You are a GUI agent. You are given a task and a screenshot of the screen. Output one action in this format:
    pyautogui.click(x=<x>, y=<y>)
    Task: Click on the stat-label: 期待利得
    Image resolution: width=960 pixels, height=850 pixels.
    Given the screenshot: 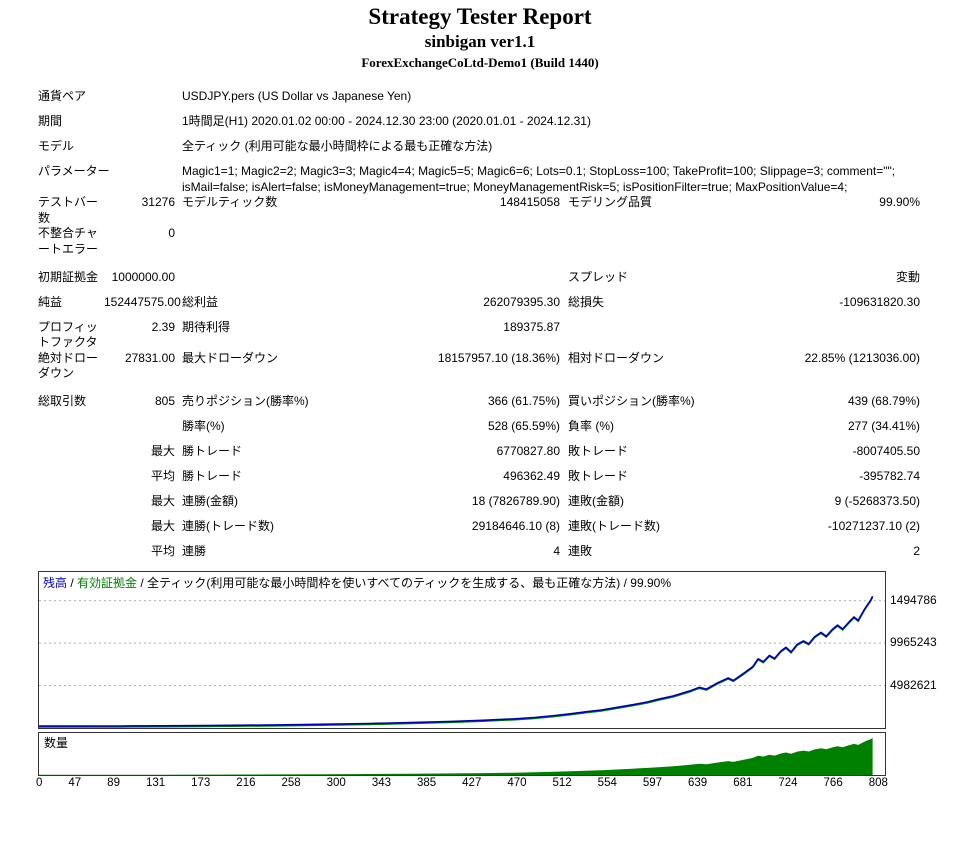 What is the action you would take?
    pyautogui.click(x=206, y=326)
    